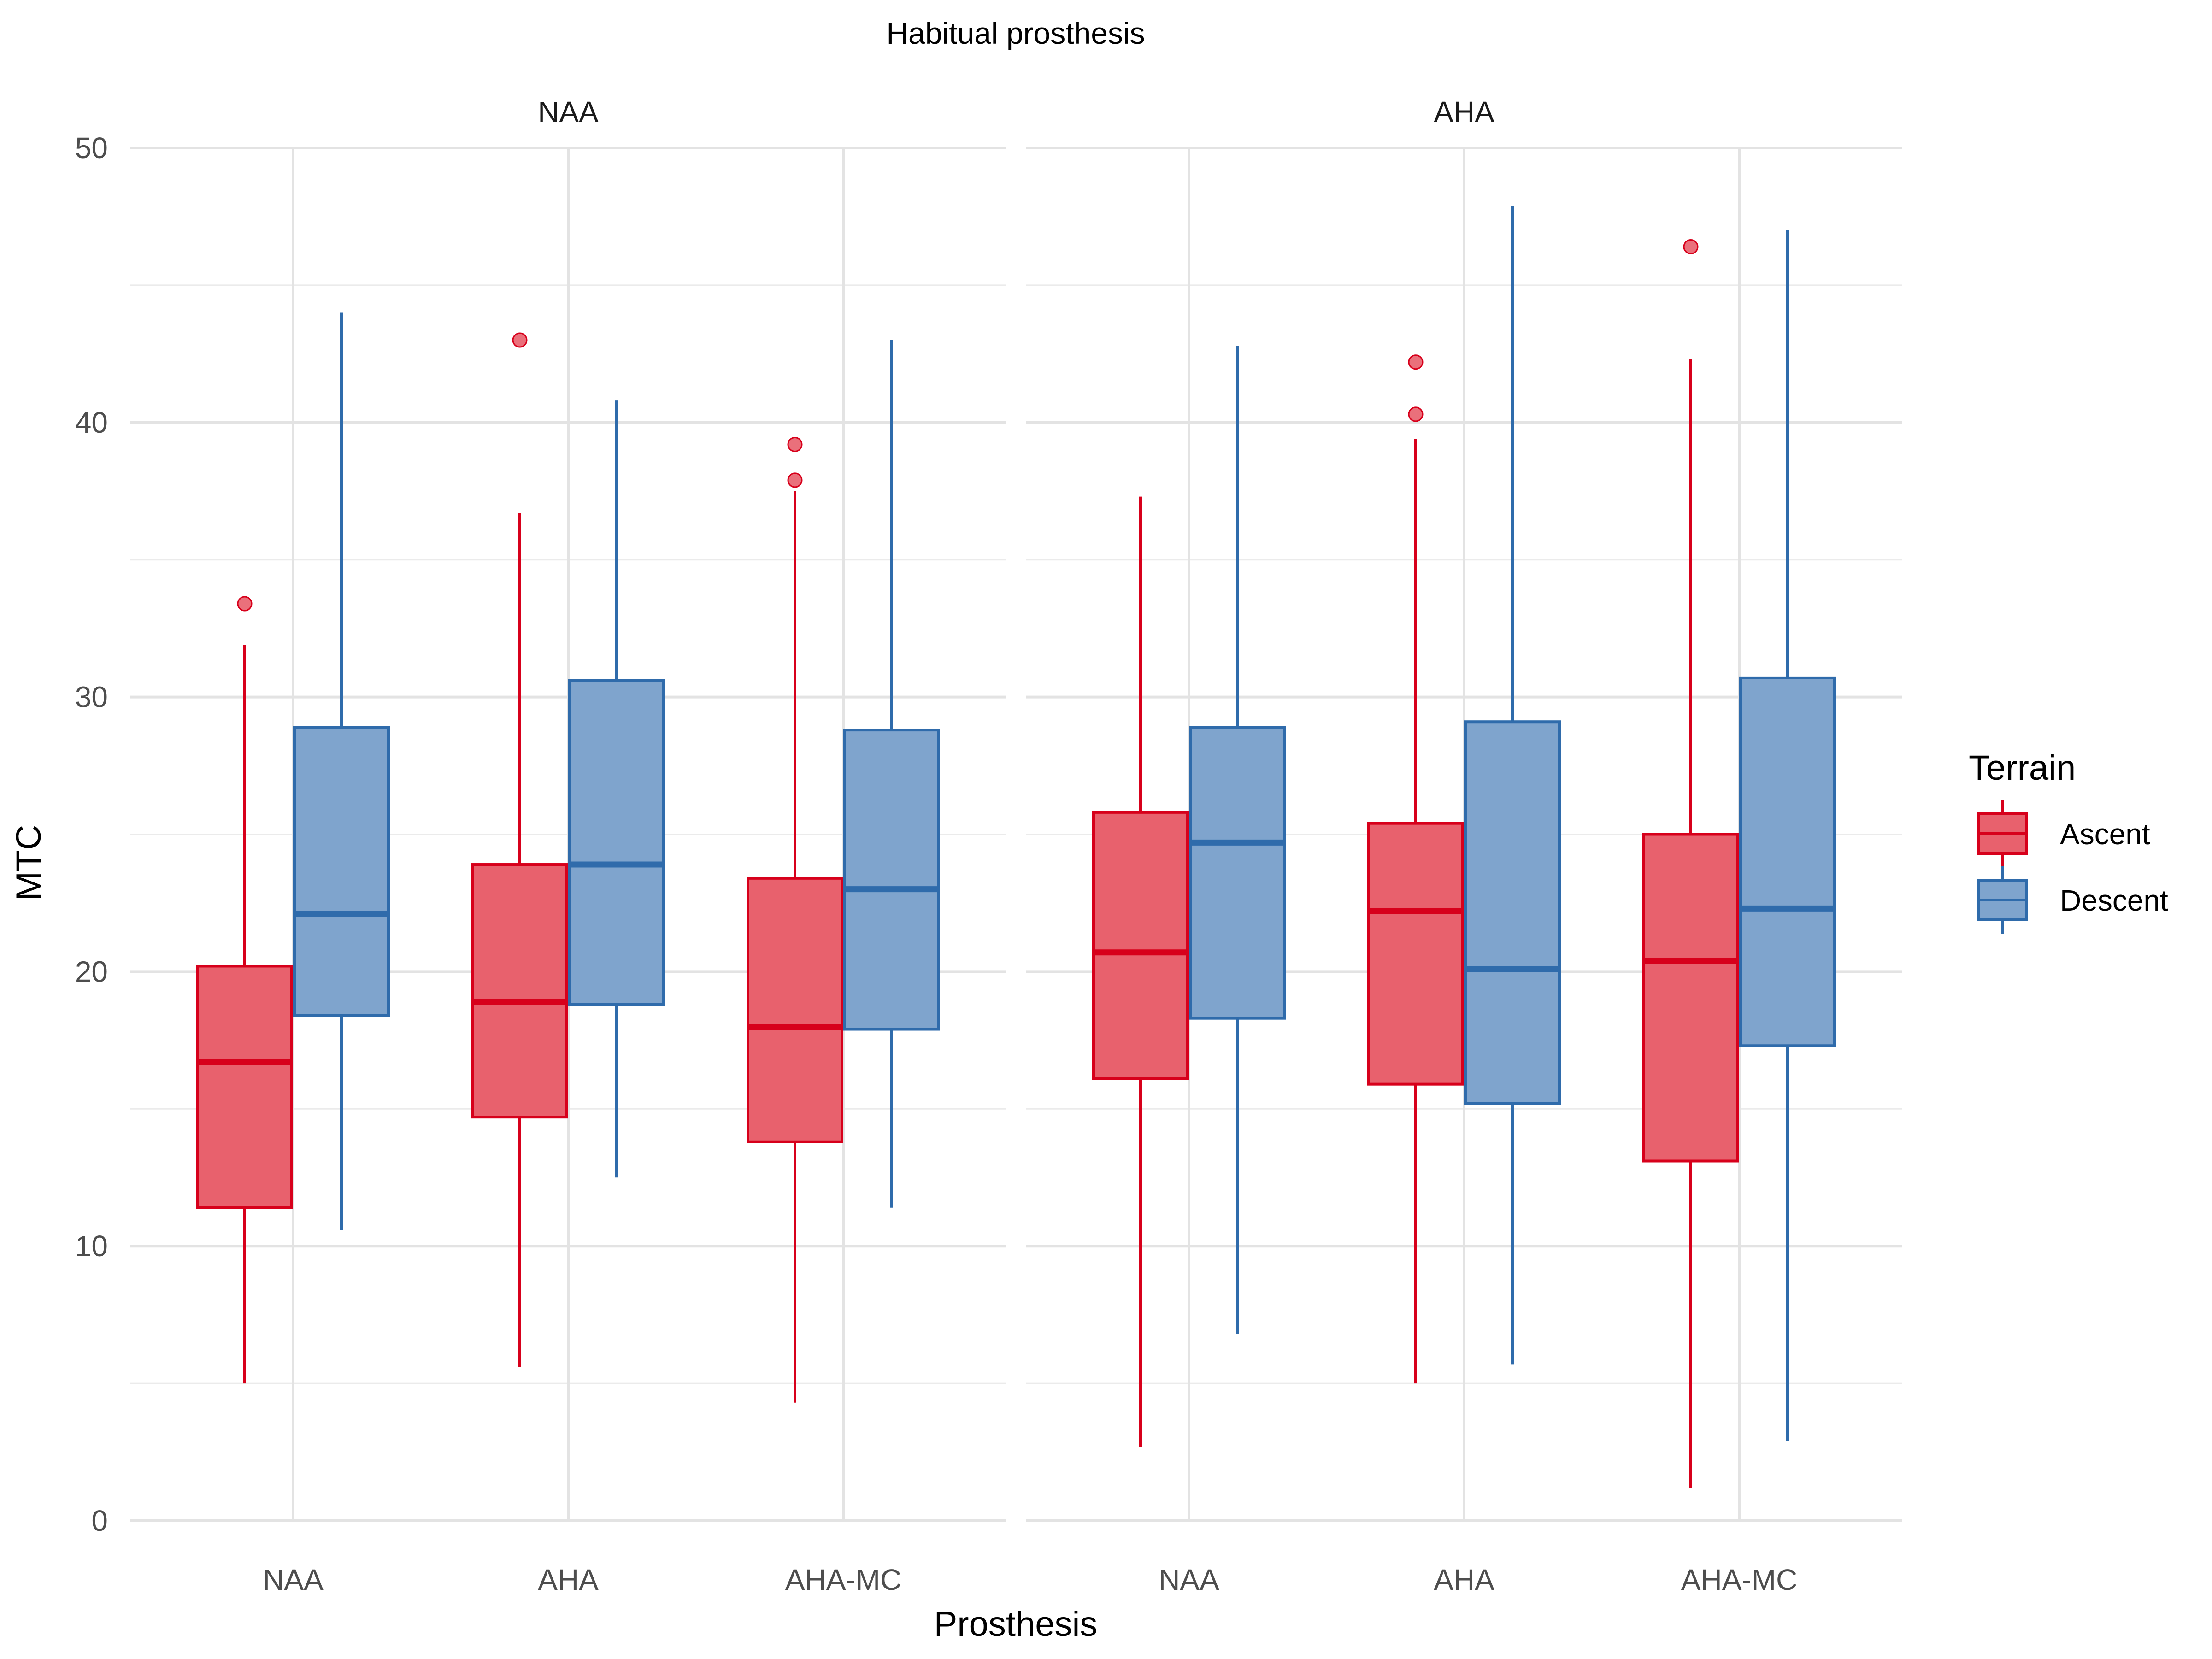 The width and height of the screenshot is (2212, 1659). I want to click on x-axis-label: Prosthesis, so click(1016, 1624).